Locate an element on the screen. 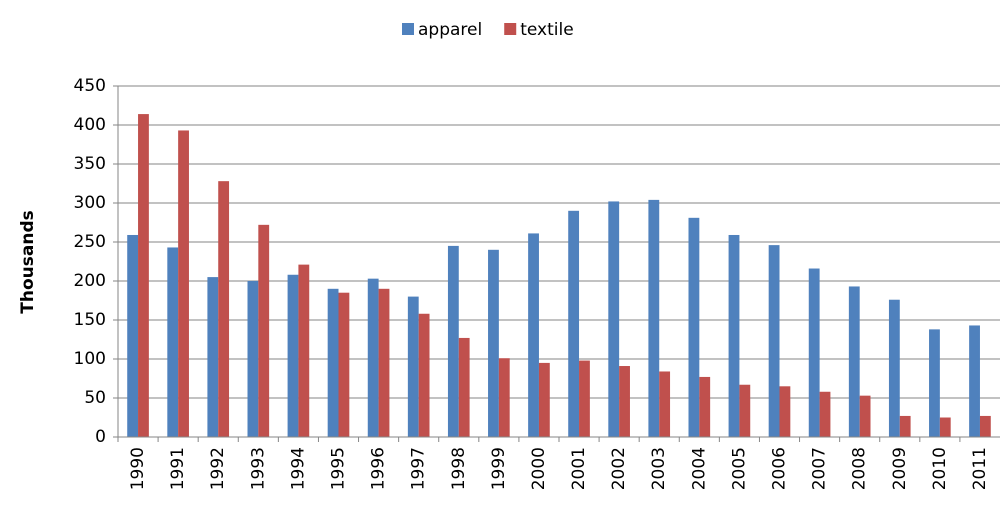 The image size is (1000, 513). x-tick-label: 2000 is located at coordinates (539, 468).